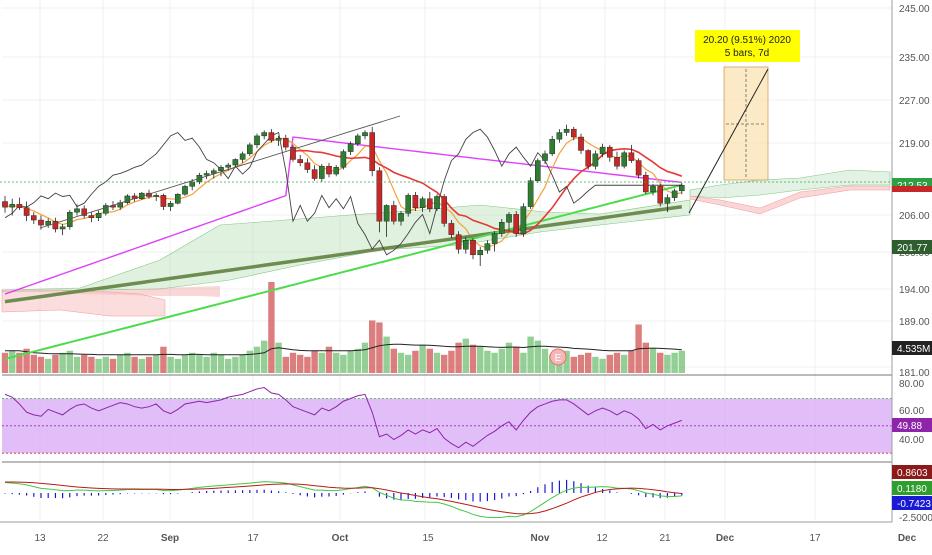  I want to click on earnings-marker, so click(558, 357).